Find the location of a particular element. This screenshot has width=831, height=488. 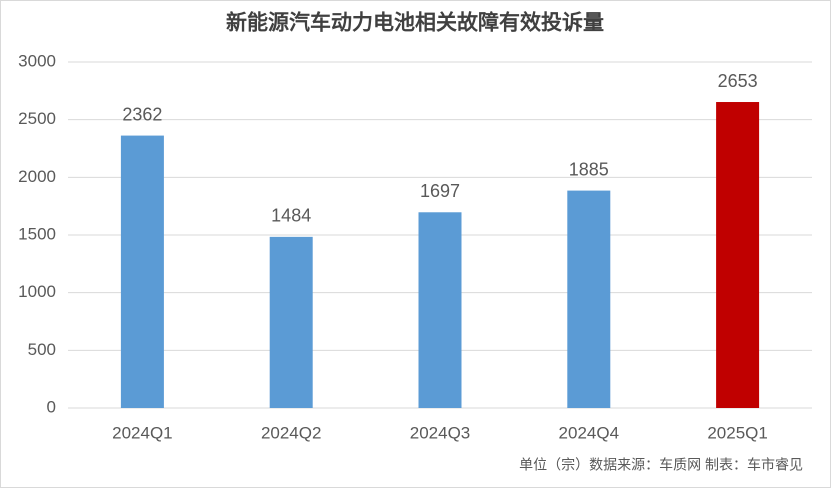

y-tick-label: 1000 is located at coordinates (37, 291).